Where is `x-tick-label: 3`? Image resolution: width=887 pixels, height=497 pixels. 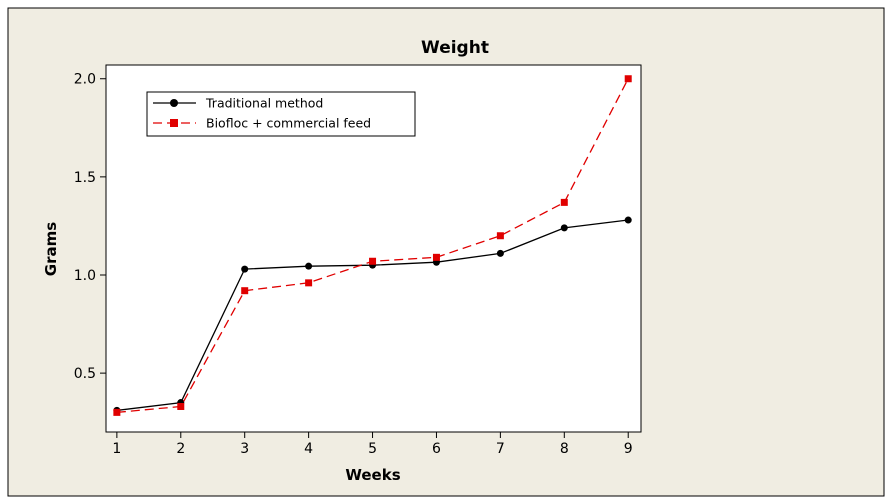 x-tick-label: 3 is located at coordinates (244, 449).